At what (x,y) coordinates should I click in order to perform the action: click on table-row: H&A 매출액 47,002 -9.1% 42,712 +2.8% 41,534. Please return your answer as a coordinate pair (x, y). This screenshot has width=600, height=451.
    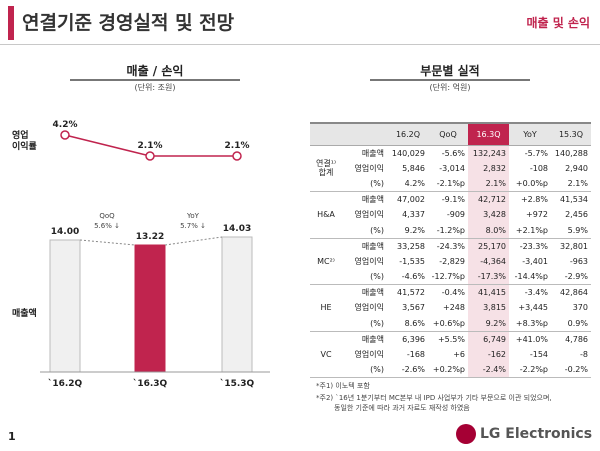
    Looking at the image, I should click on (450, 215).